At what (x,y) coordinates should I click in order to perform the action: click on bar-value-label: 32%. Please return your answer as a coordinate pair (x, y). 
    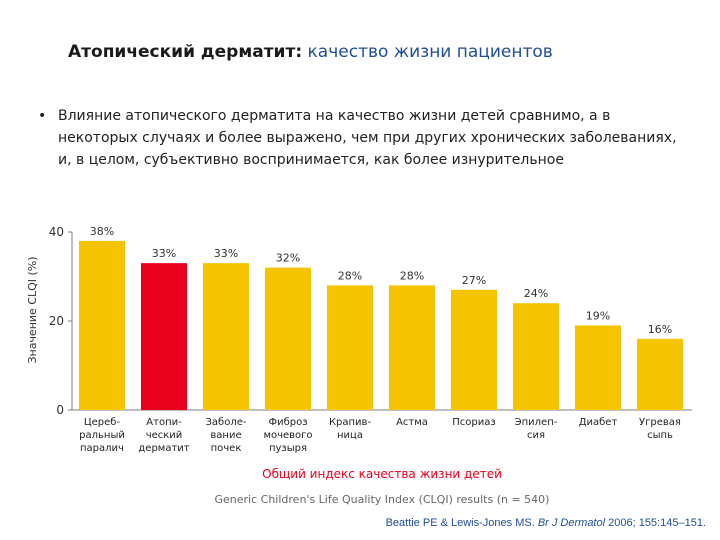
    Looking at the image, I should click on (288, 258).